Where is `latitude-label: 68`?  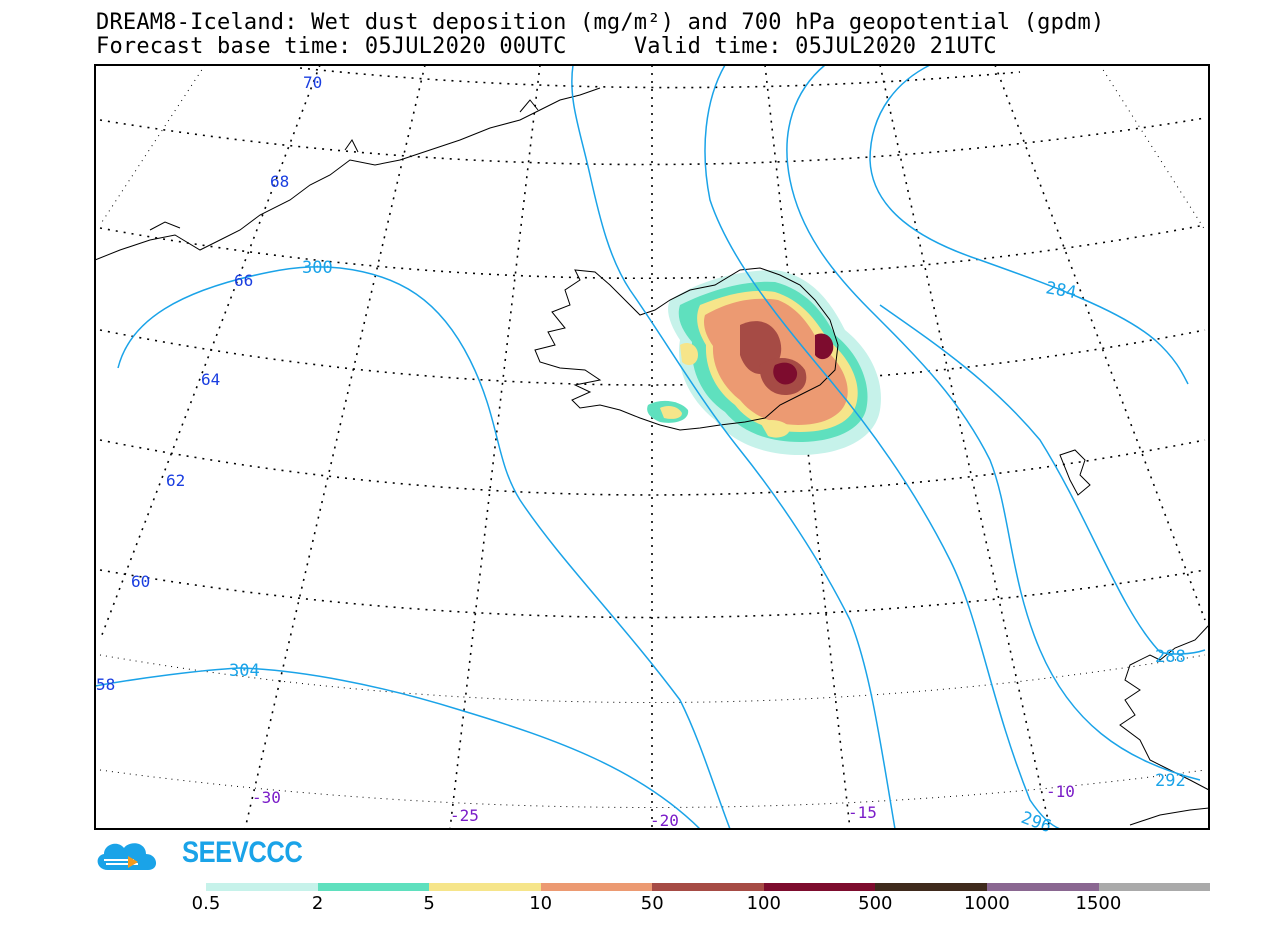
latitude-label: 68 is located at coordinates (279, 181).